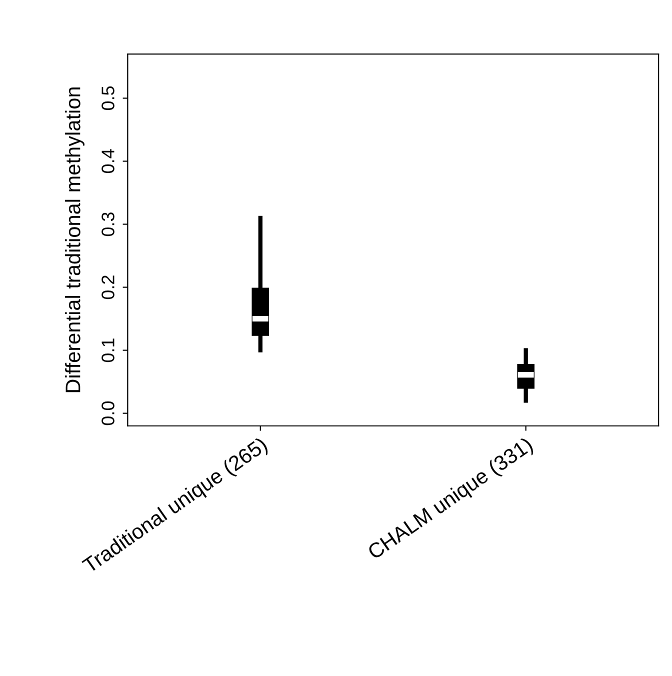 The image size is (672, 676). I want to click on y-tick-label: 0.2, so click(108, 288).